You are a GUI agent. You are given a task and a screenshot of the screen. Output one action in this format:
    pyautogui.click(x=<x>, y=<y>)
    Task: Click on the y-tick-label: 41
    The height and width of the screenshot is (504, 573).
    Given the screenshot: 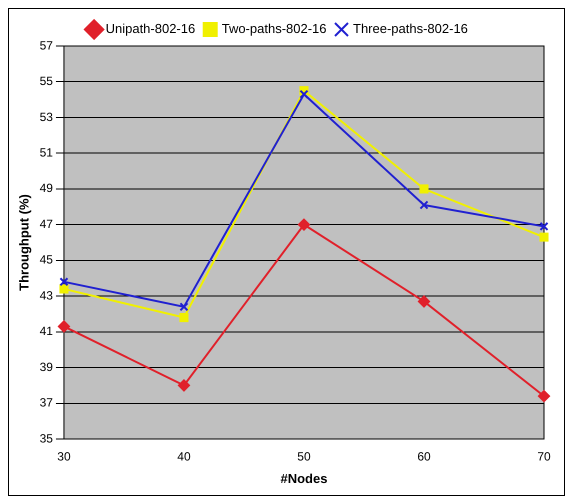 What is the action you would take?
    pyautogui.click(x=47, y=331)
    